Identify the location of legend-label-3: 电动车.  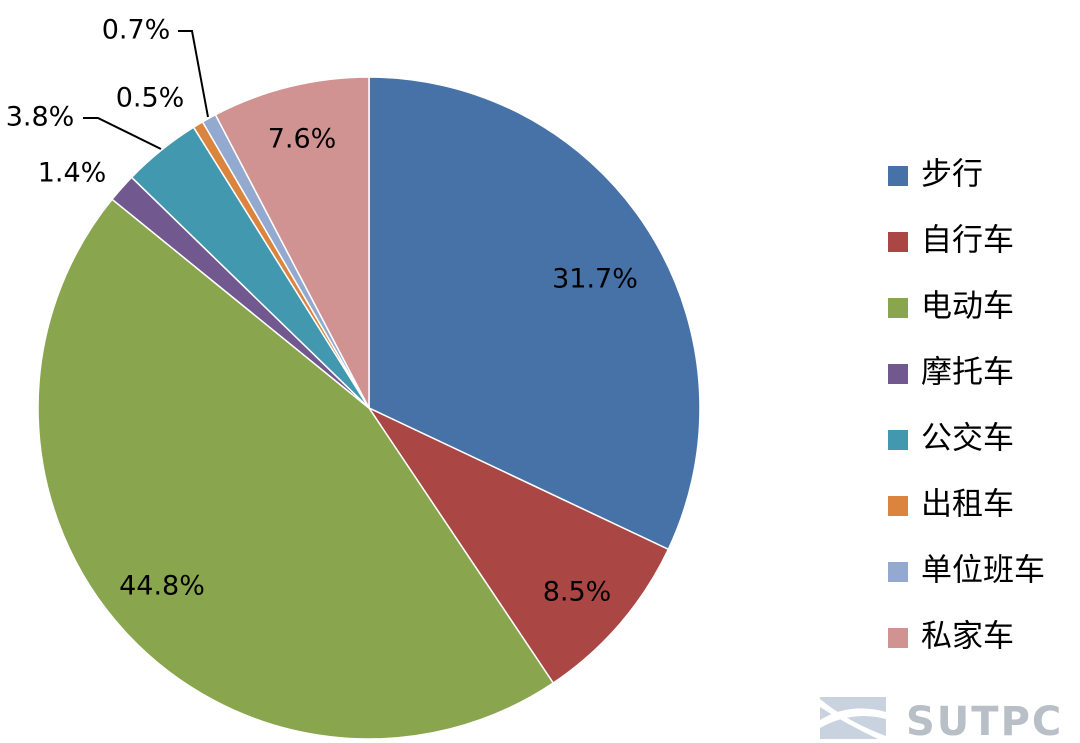
(967, 307).